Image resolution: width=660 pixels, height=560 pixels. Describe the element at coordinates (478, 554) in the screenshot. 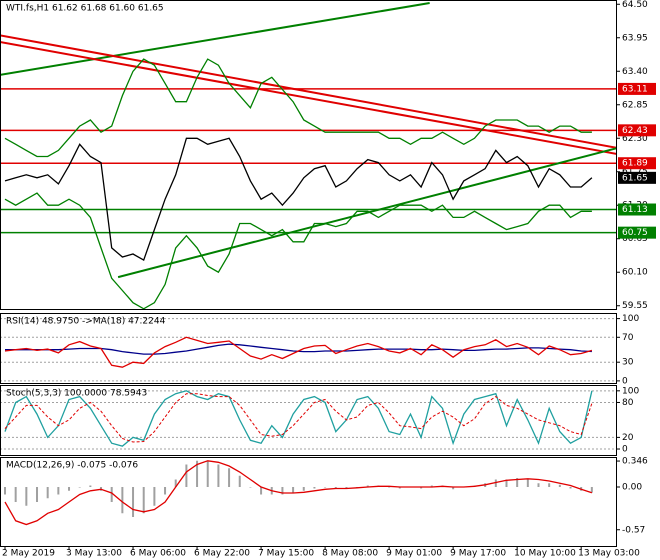

I see `x-tick-label: 9 May 17:00` at that location.